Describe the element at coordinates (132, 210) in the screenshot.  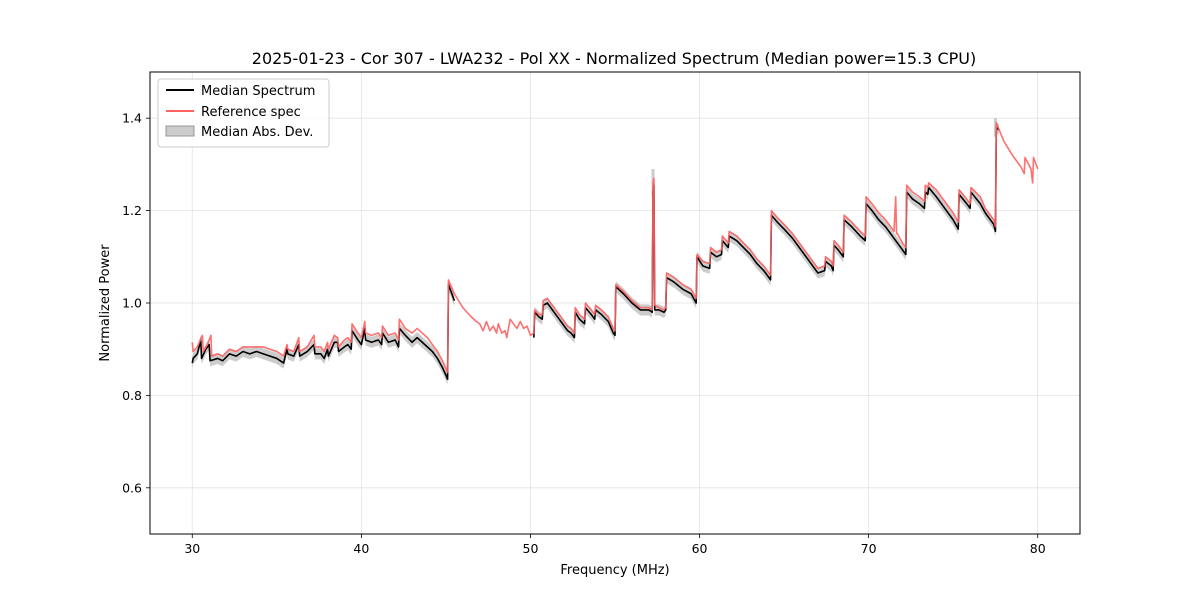
I see `y-tick-label: 1.2` at that location.